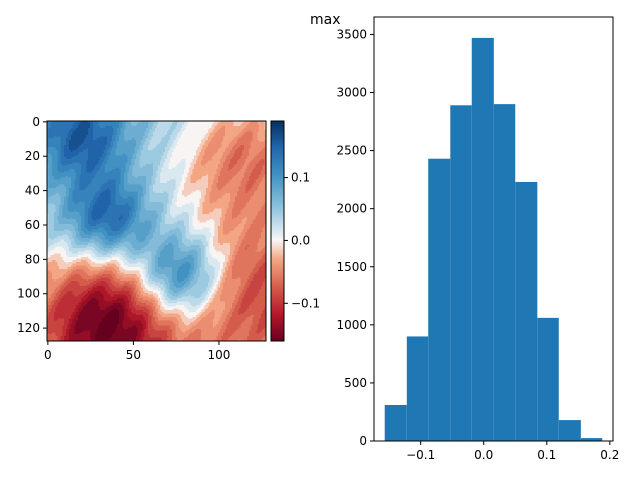 The width and height of the screenshot is (626, 480). Describe the element at coordinates (133, 355) in the screenshot. I see `heatmap-x-tick-label: 50` at that location.